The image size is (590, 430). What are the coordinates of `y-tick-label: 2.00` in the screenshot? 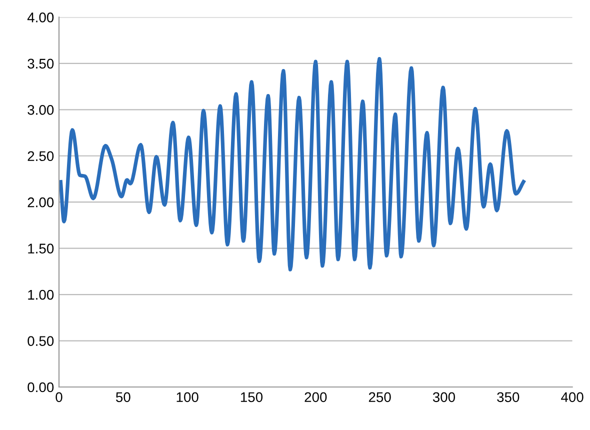 It's located at (41, 202).